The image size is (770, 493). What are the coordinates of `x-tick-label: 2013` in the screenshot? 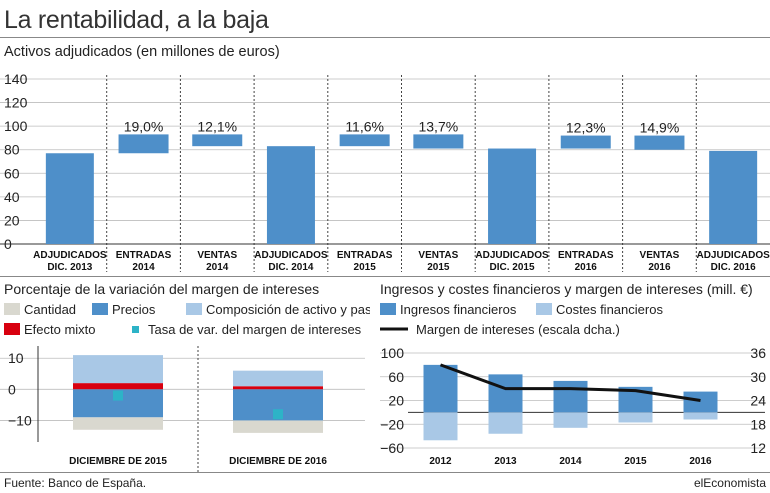 It's located at (505, 461).